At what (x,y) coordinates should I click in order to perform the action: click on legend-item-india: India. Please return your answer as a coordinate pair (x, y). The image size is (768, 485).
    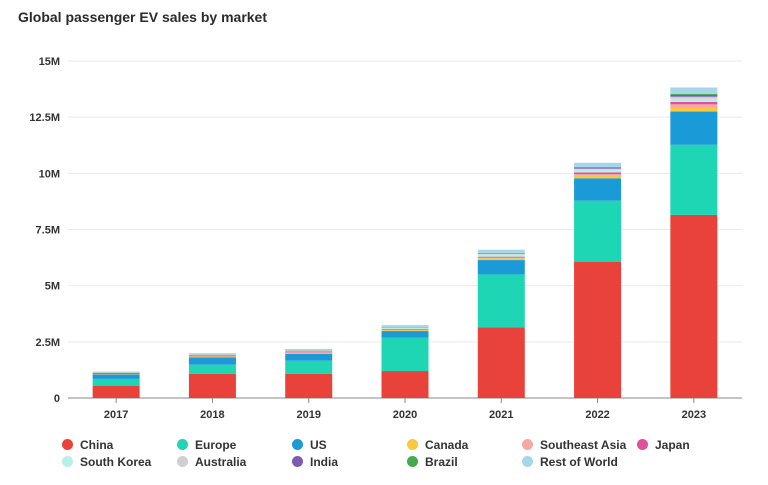
    Looking at the image, I should click on (349, 461).